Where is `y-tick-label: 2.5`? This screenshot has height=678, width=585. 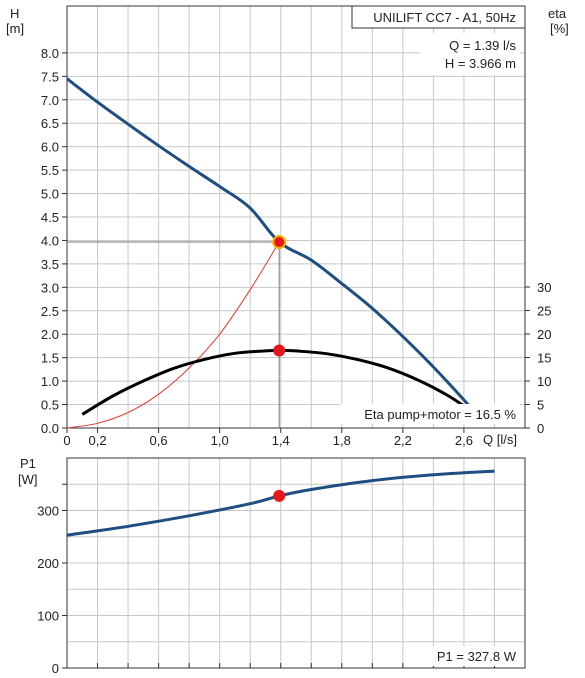 y-tick-label: 2.5 is located at coordinates (50, 311).